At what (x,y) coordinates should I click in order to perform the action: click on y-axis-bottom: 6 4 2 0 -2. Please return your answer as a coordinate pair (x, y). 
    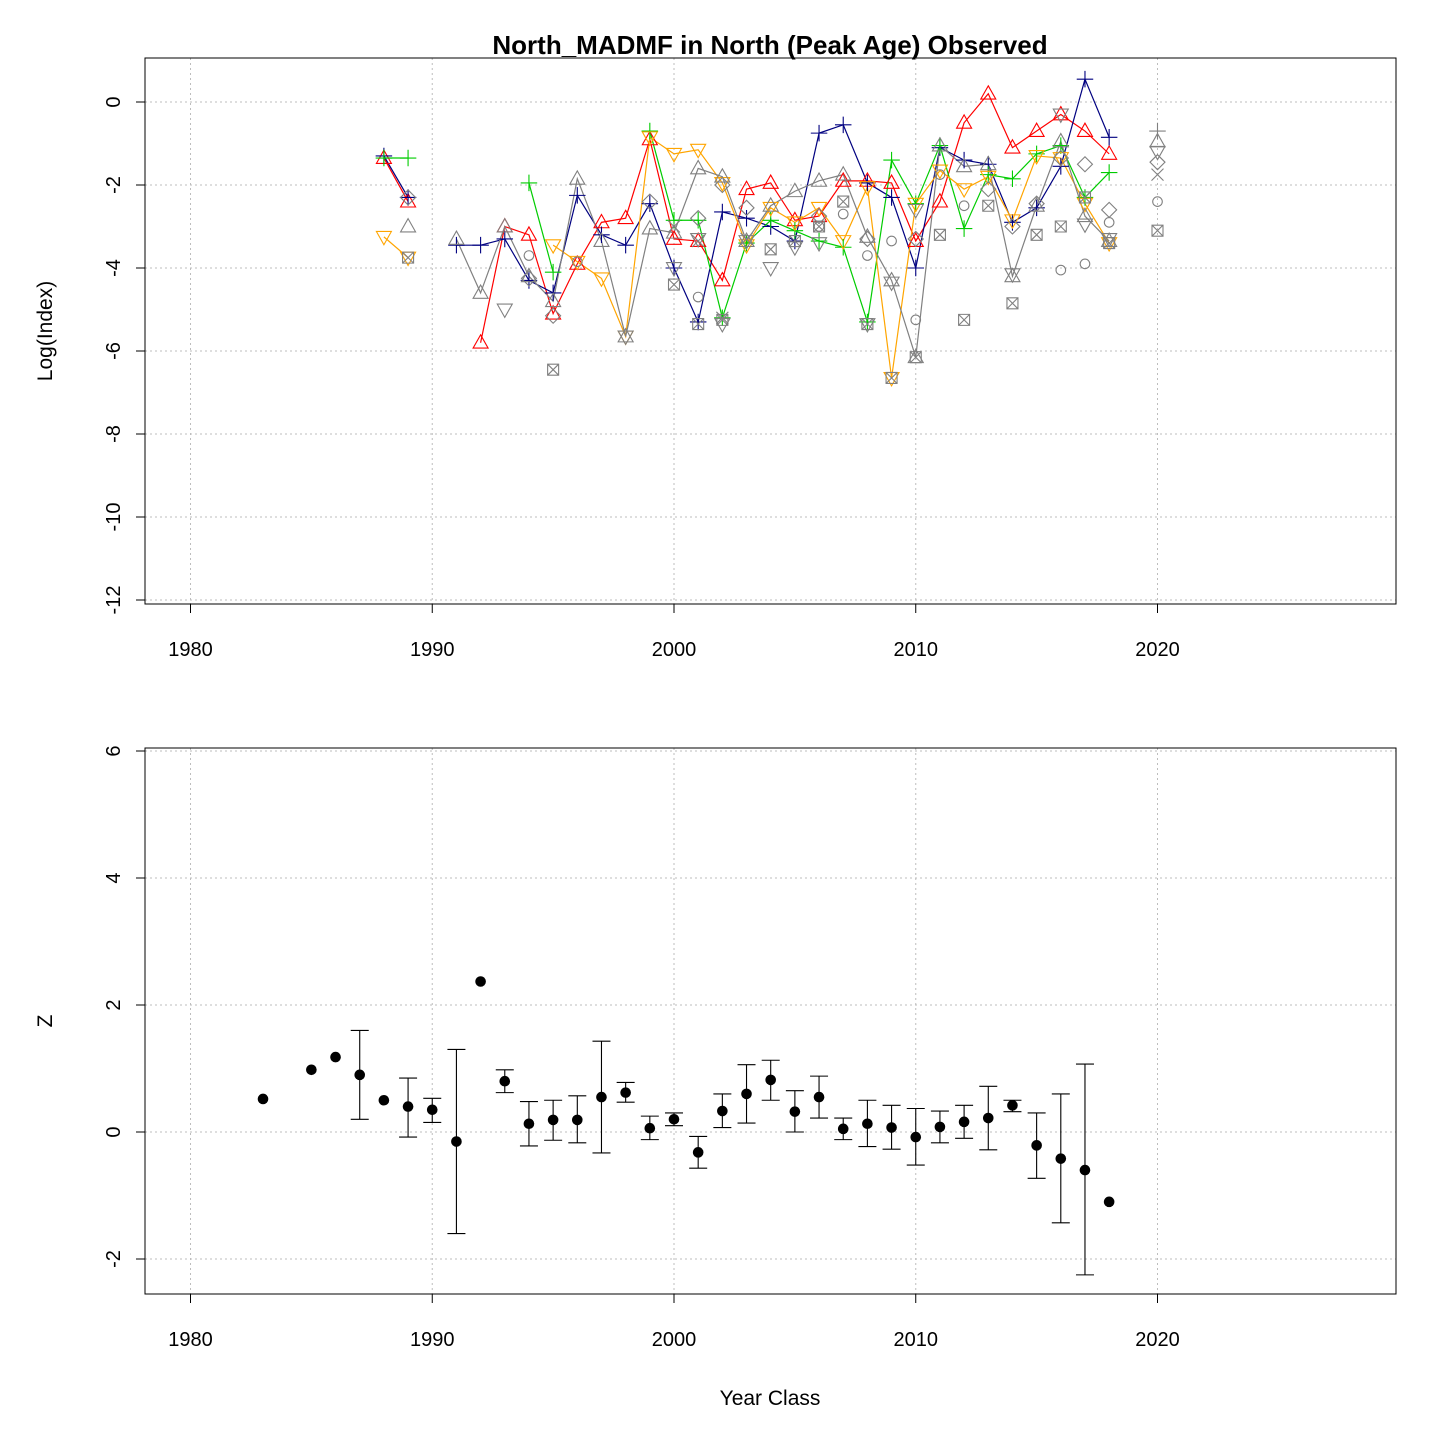
    Looking at the image, I should click on (124, 1006).